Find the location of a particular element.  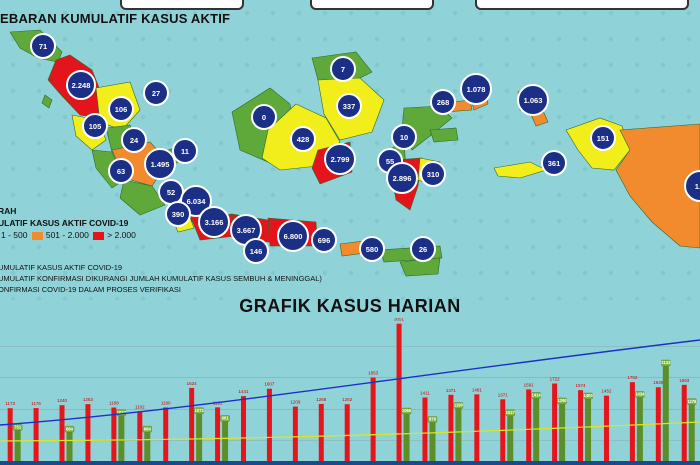

case-badge-gorontalo: 268 is located at coordinates (443, 102).